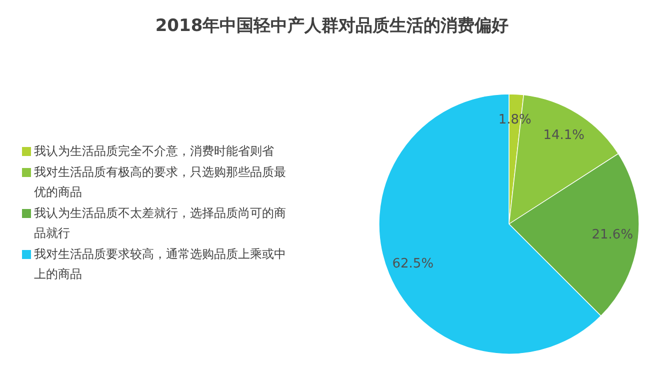 The image size is (664, 381). What do you see at coordinates (160, 182) in the screenshot?
I see `legend-label: 我对生活品质有极高的要求，只选购那些品质最优的商品` at bounding box center [160, 182].